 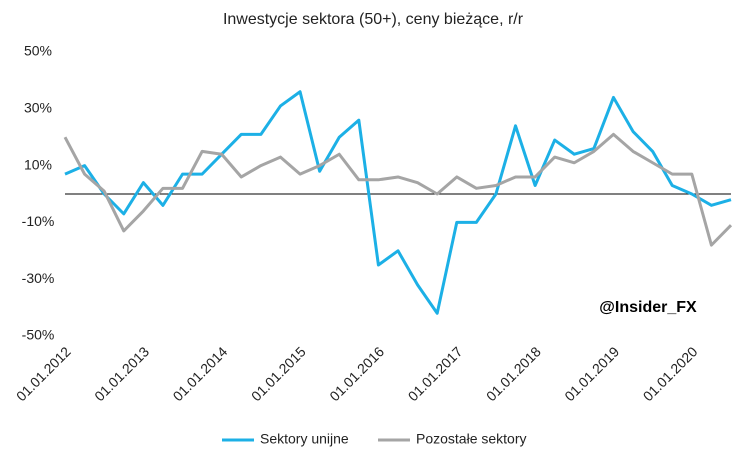 What do you see at coordinates (278, 373) in the screenshot?
I see `x-tick-label: 01.01.2015` at bounding box center [278, 373].